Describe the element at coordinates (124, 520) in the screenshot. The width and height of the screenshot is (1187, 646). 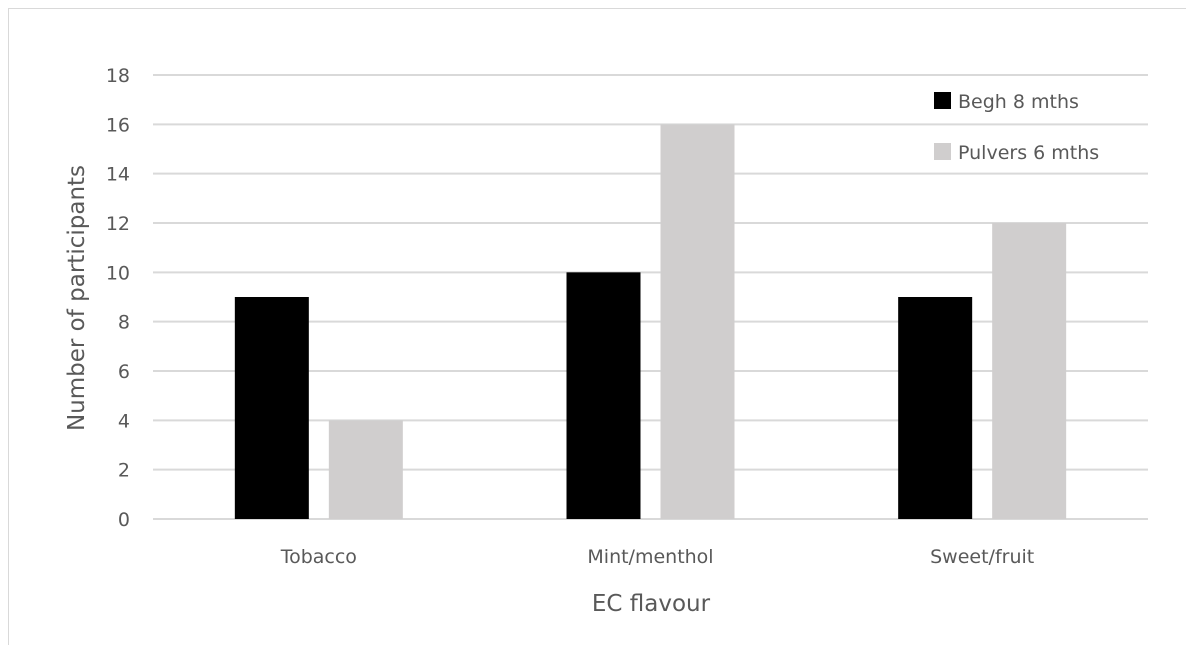
I see `y-tick-label: 0` at that location.